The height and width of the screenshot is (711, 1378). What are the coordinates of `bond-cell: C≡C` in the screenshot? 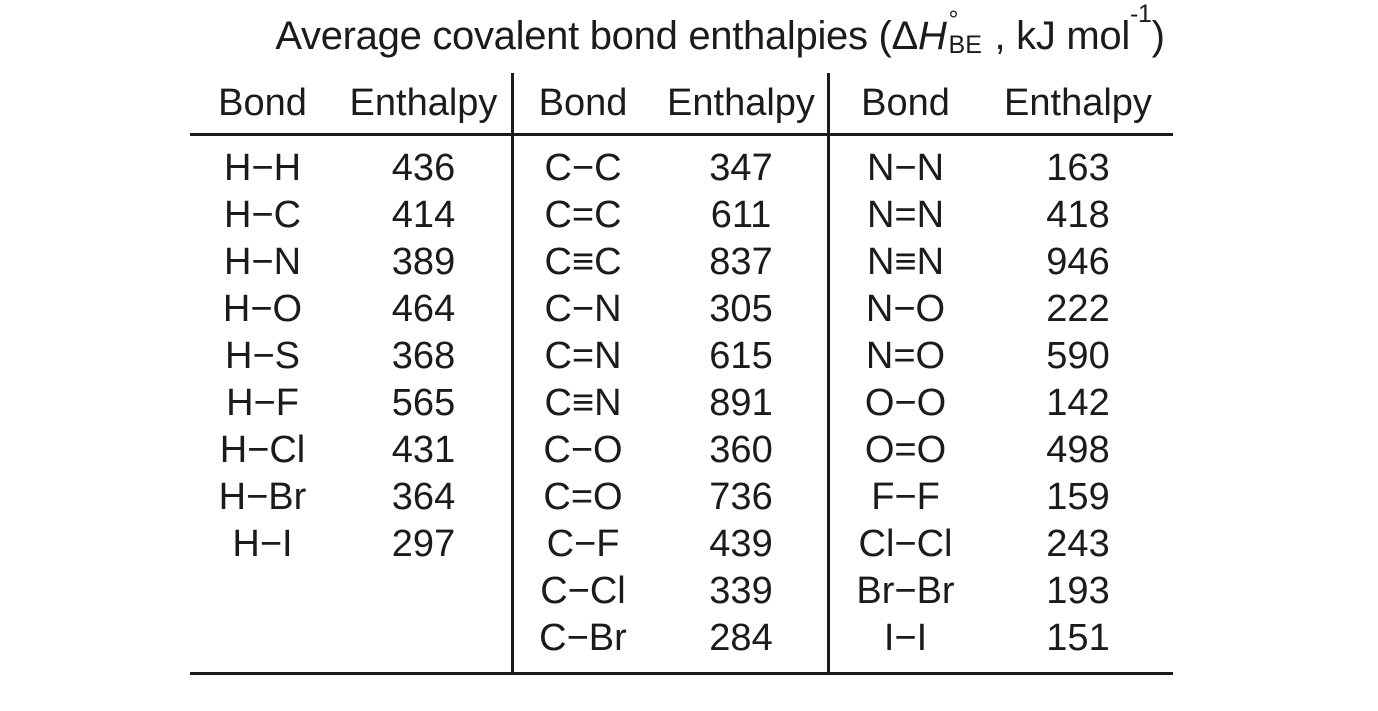 It's located at (583, 262).